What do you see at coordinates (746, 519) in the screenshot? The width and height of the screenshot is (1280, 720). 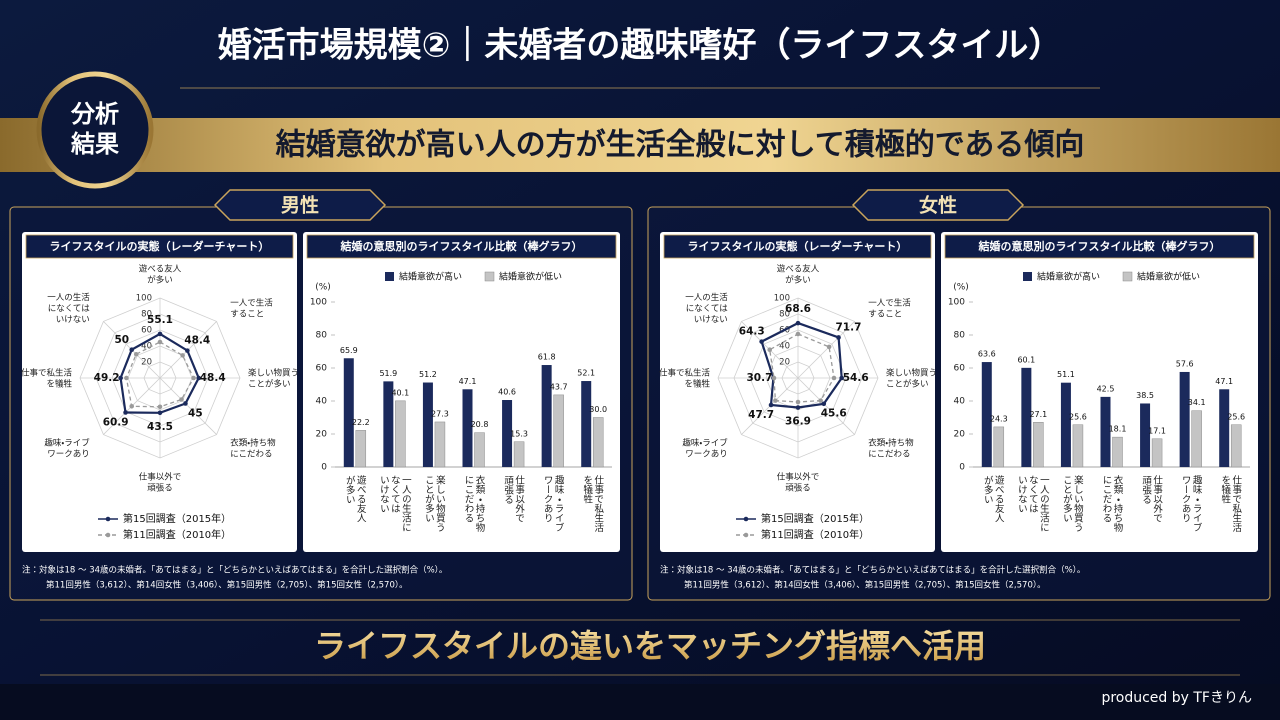 I see `legend-marker` at bounding box center [746, 519].